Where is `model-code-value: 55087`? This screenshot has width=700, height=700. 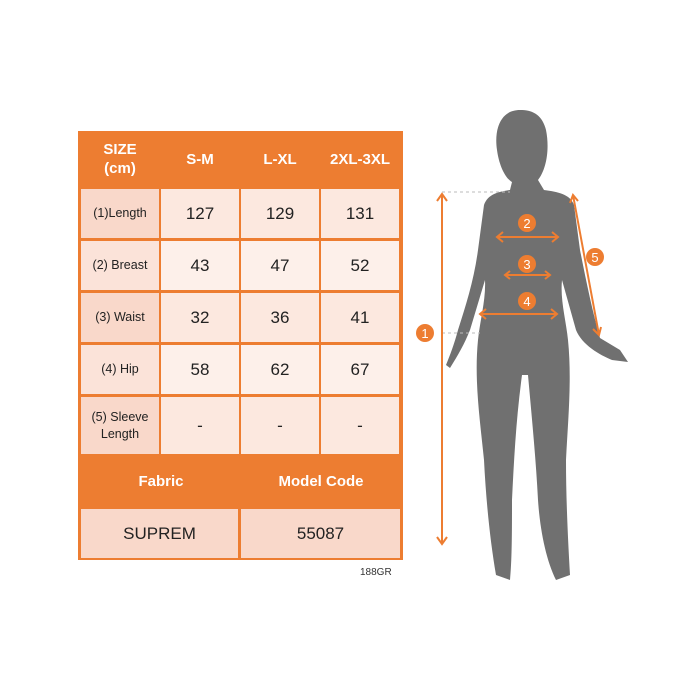
model-code-value: 55087 is located at coordinates (320, 533).